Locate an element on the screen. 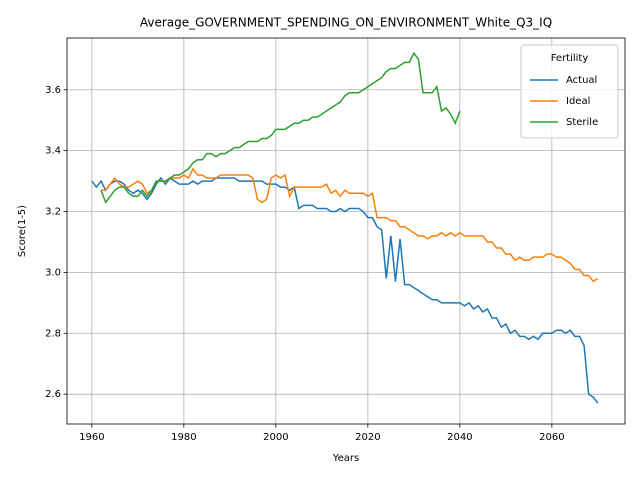  legend-label: Actual is located at coordinates (581, 80).